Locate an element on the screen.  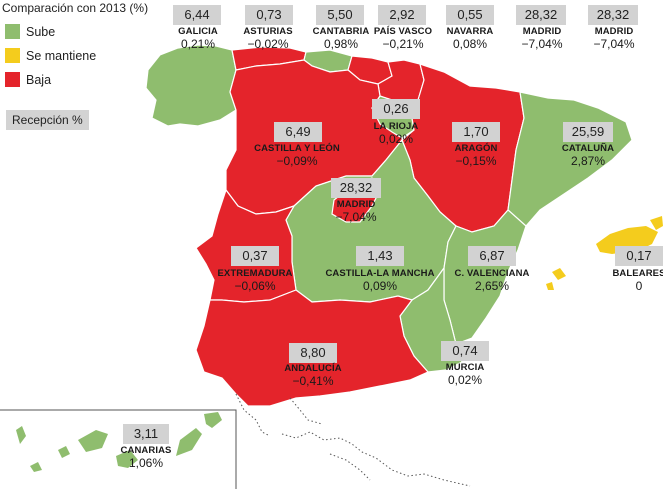
legend-label-up: Sube is located at coordinates (41, 31).